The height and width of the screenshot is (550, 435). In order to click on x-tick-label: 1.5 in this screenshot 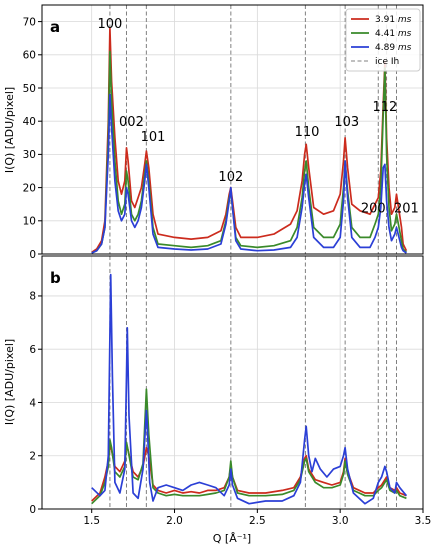, I will do `click(91, 521)`.